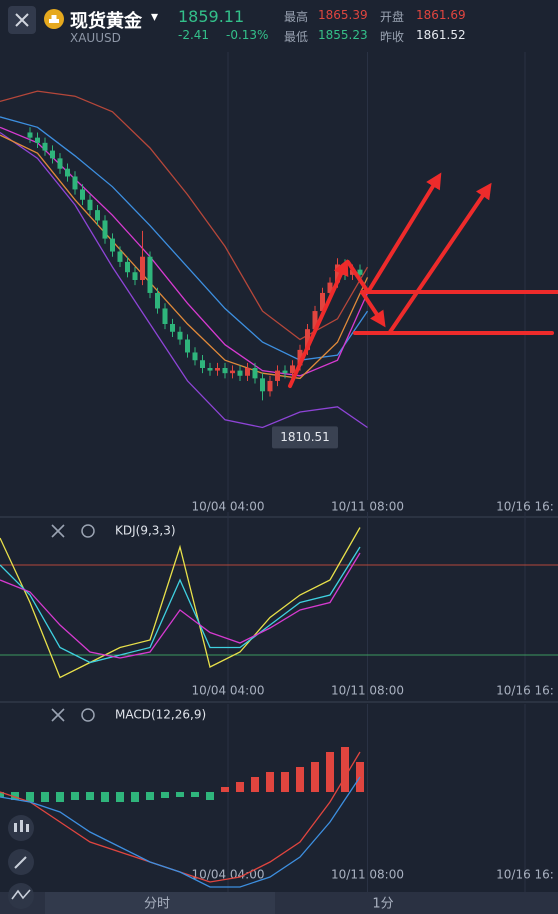 The height and width of the screenshot is (914, 558). Describe the element at coordinates (296, 37) in the screenshot. I see `stat-label: 最低` at that location.